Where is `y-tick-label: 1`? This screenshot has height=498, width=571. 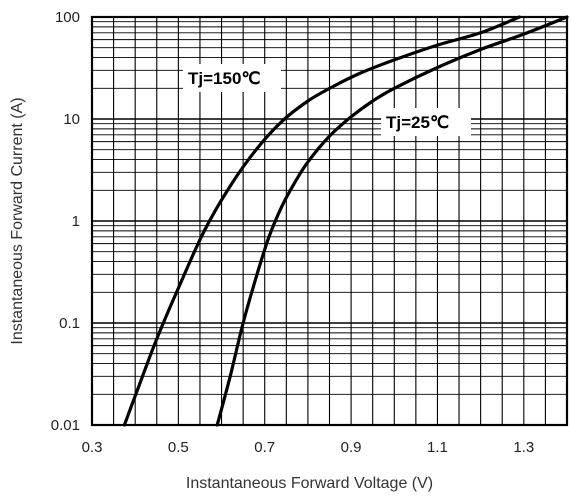
y-tick-label: 1 is located at coordinates (76, 221).